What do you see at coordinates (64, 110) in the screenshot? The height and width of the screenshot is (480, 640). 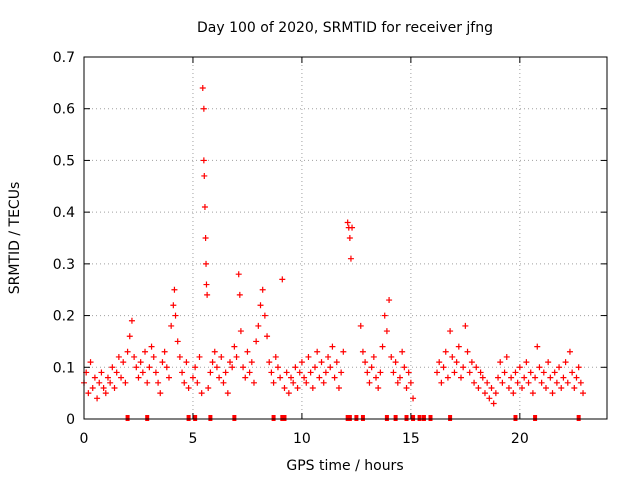 I see `y-tick-label: 0.6` at bounding box center [64, 110].